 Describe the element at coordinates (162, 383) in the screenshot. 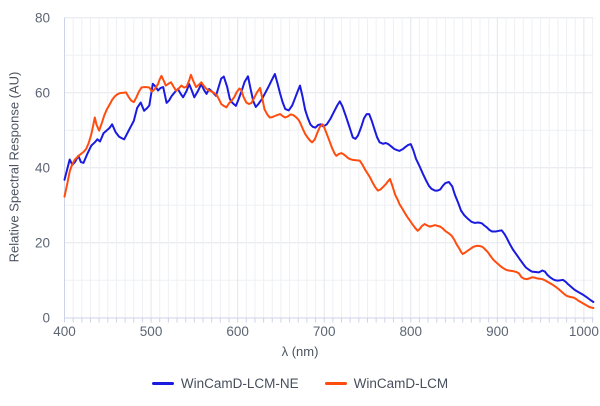

I see `legend-line-swatch-blue` at that location.